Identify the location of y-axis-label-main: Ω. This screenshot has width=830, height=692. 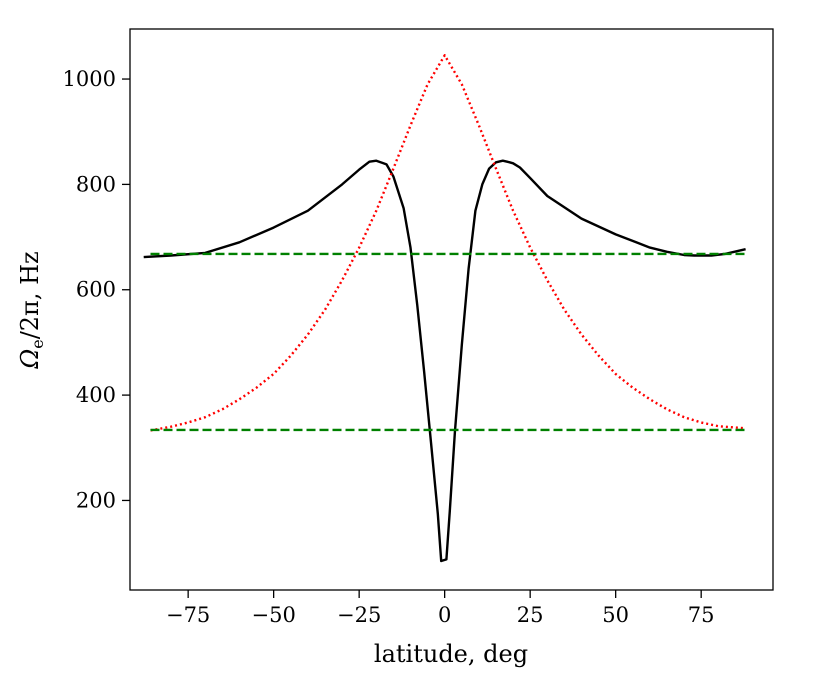
(30, 359).